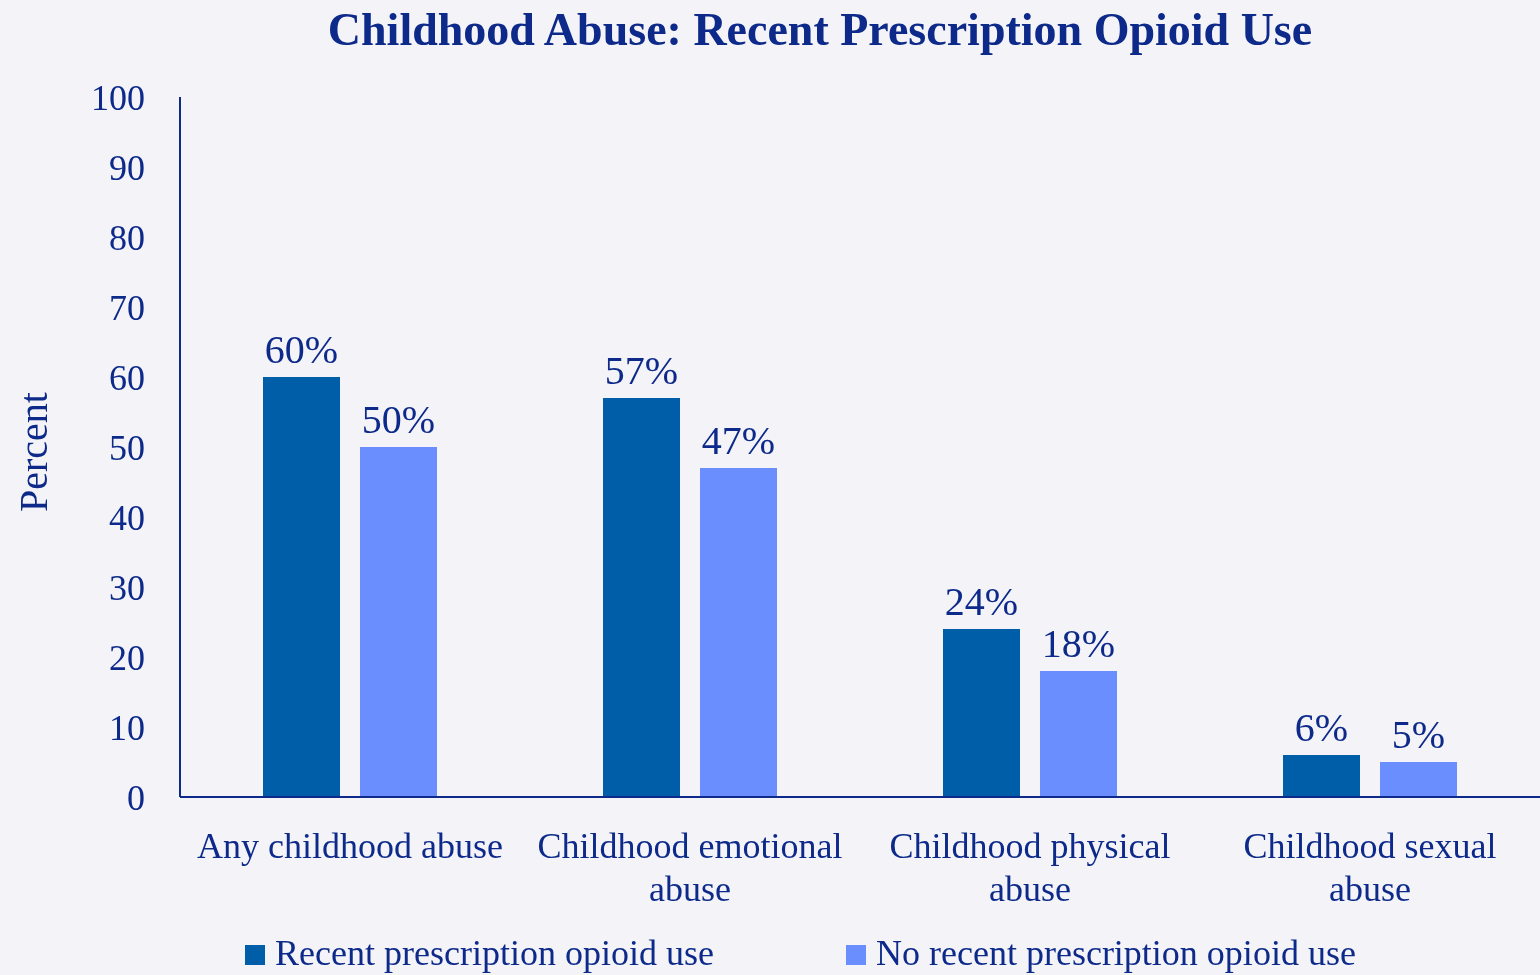 This screenshot has height=975, width=1540. I want to click on data-label: 5%, so click(1418, 734).